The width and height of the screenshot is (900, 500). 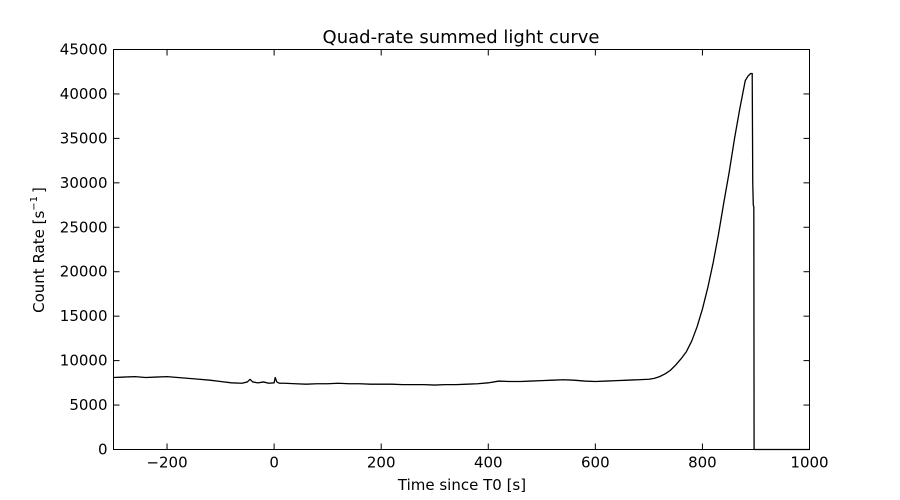 What do you see at coordinates (381, 463) in the screenshot?
I see `x-tick-label: 200` at bounding box center [381, 463].